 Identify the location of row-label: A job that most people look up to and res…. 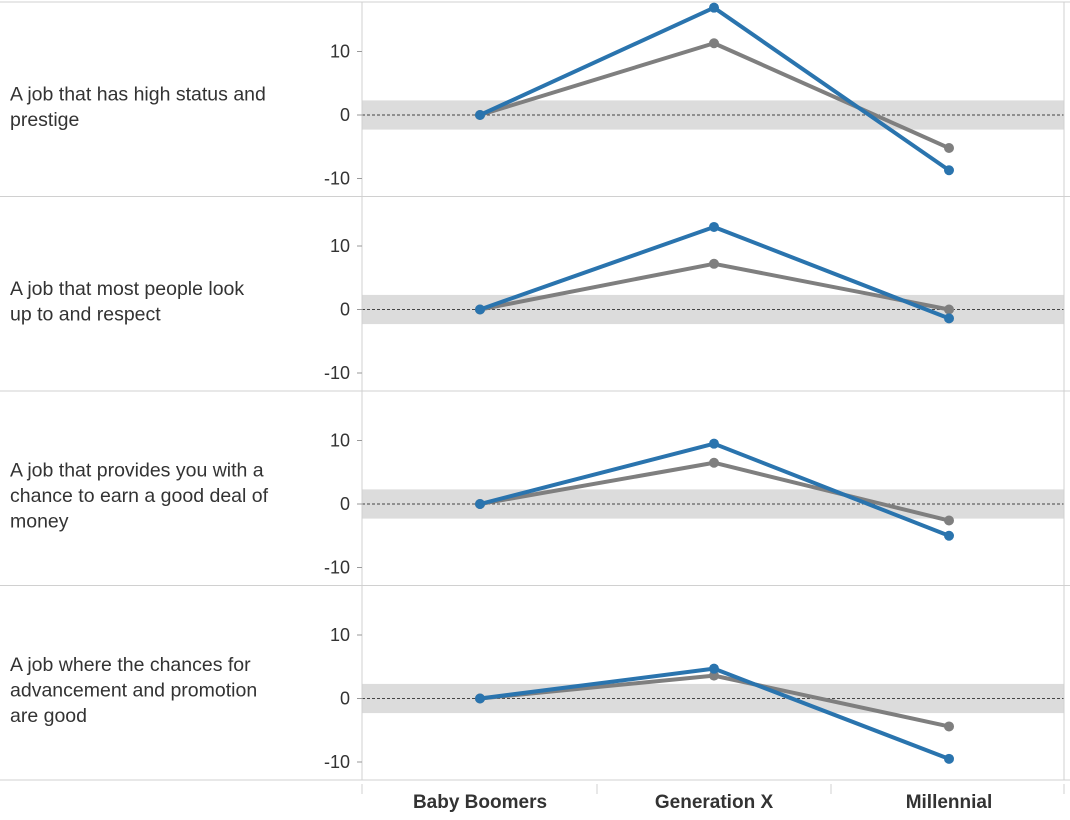
(127, 302).